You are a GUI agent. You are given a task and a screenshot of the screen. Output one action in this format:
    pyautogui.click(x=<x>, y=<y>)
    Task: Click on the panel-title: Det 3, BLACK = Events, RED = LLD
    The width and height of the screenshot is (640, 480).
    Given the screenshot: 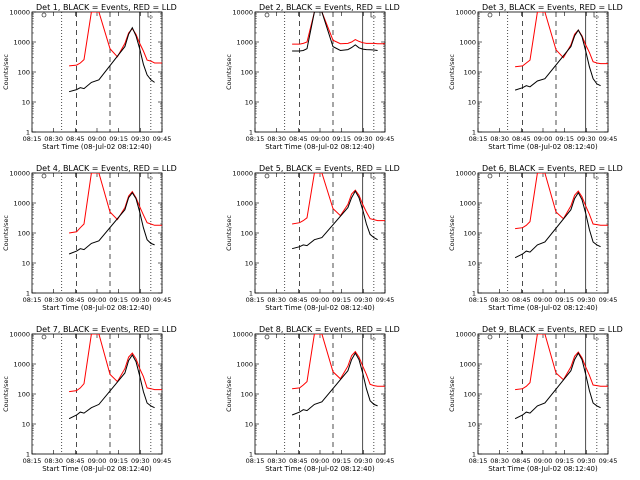 What is the action you would take?
    pyautogui.click(x=552, y=7)
    